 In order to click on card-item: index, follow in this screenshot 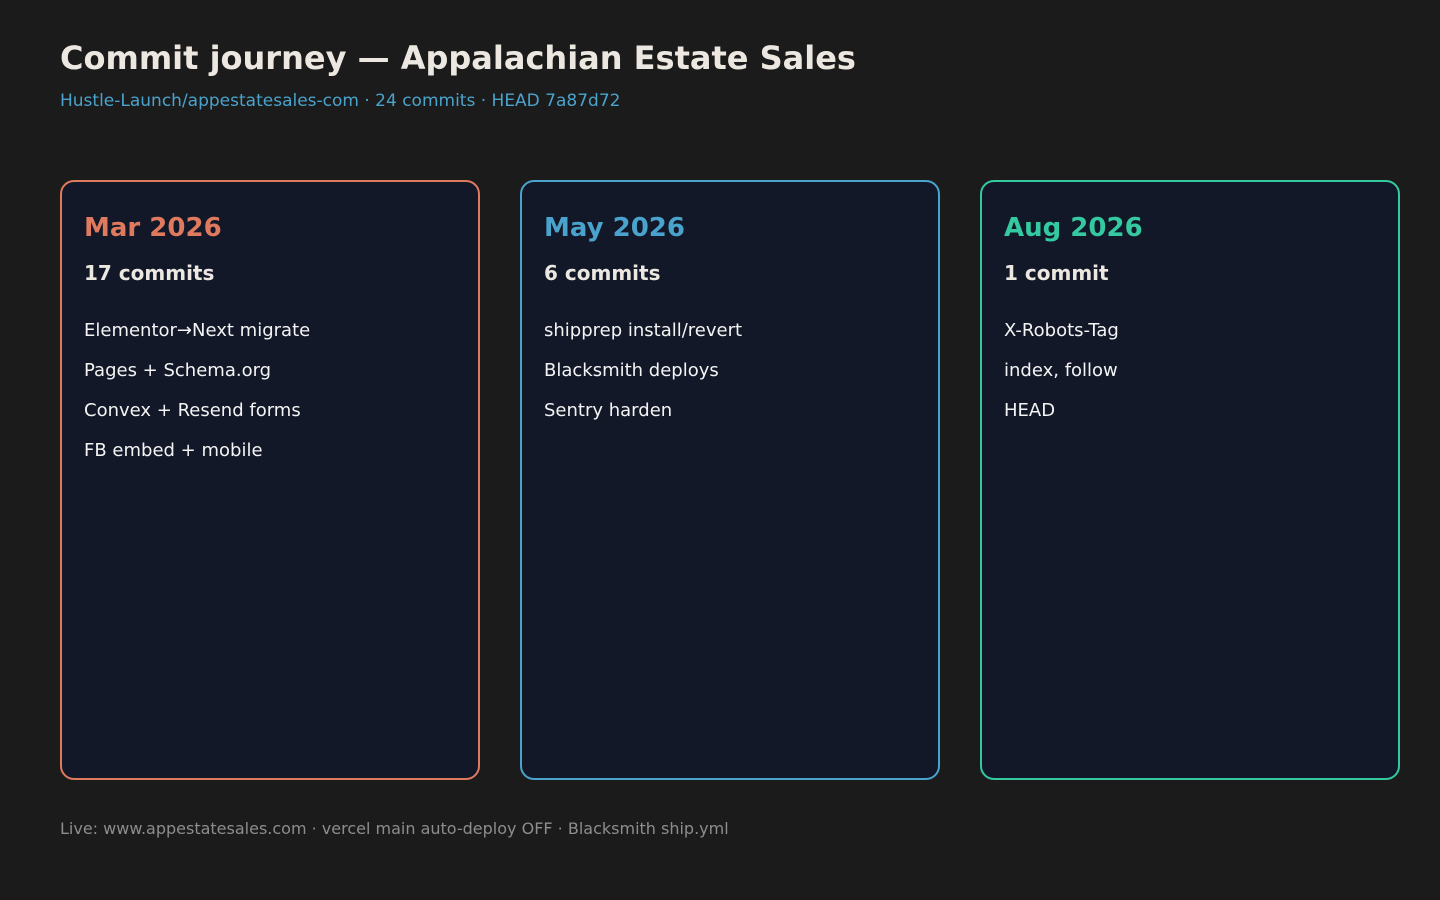, I will do `click(1061, 370)`.